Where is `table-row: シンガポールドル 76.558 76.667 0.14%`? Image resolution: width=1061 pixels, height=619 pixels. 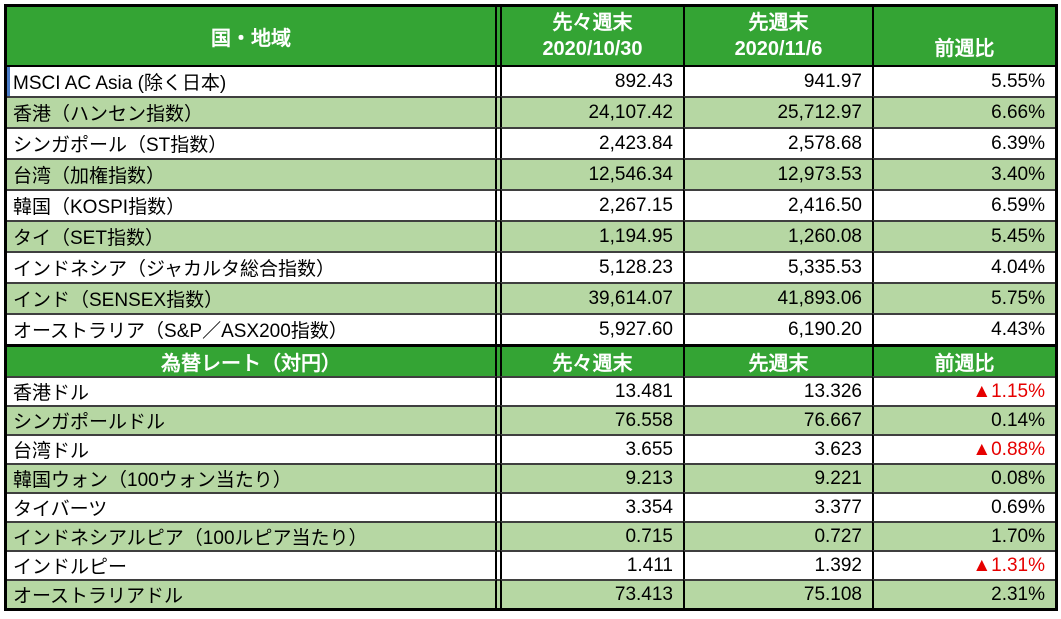 table-row: シンガポールドル 76.558 76.667 0.14% is located at coordinates (531, 419).